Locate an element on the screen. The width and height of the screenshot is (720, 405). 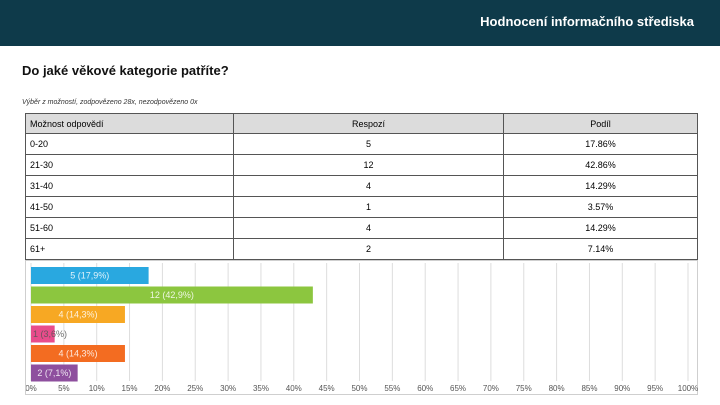
cell-share: 3.57% is located at coordinates (600, 207).